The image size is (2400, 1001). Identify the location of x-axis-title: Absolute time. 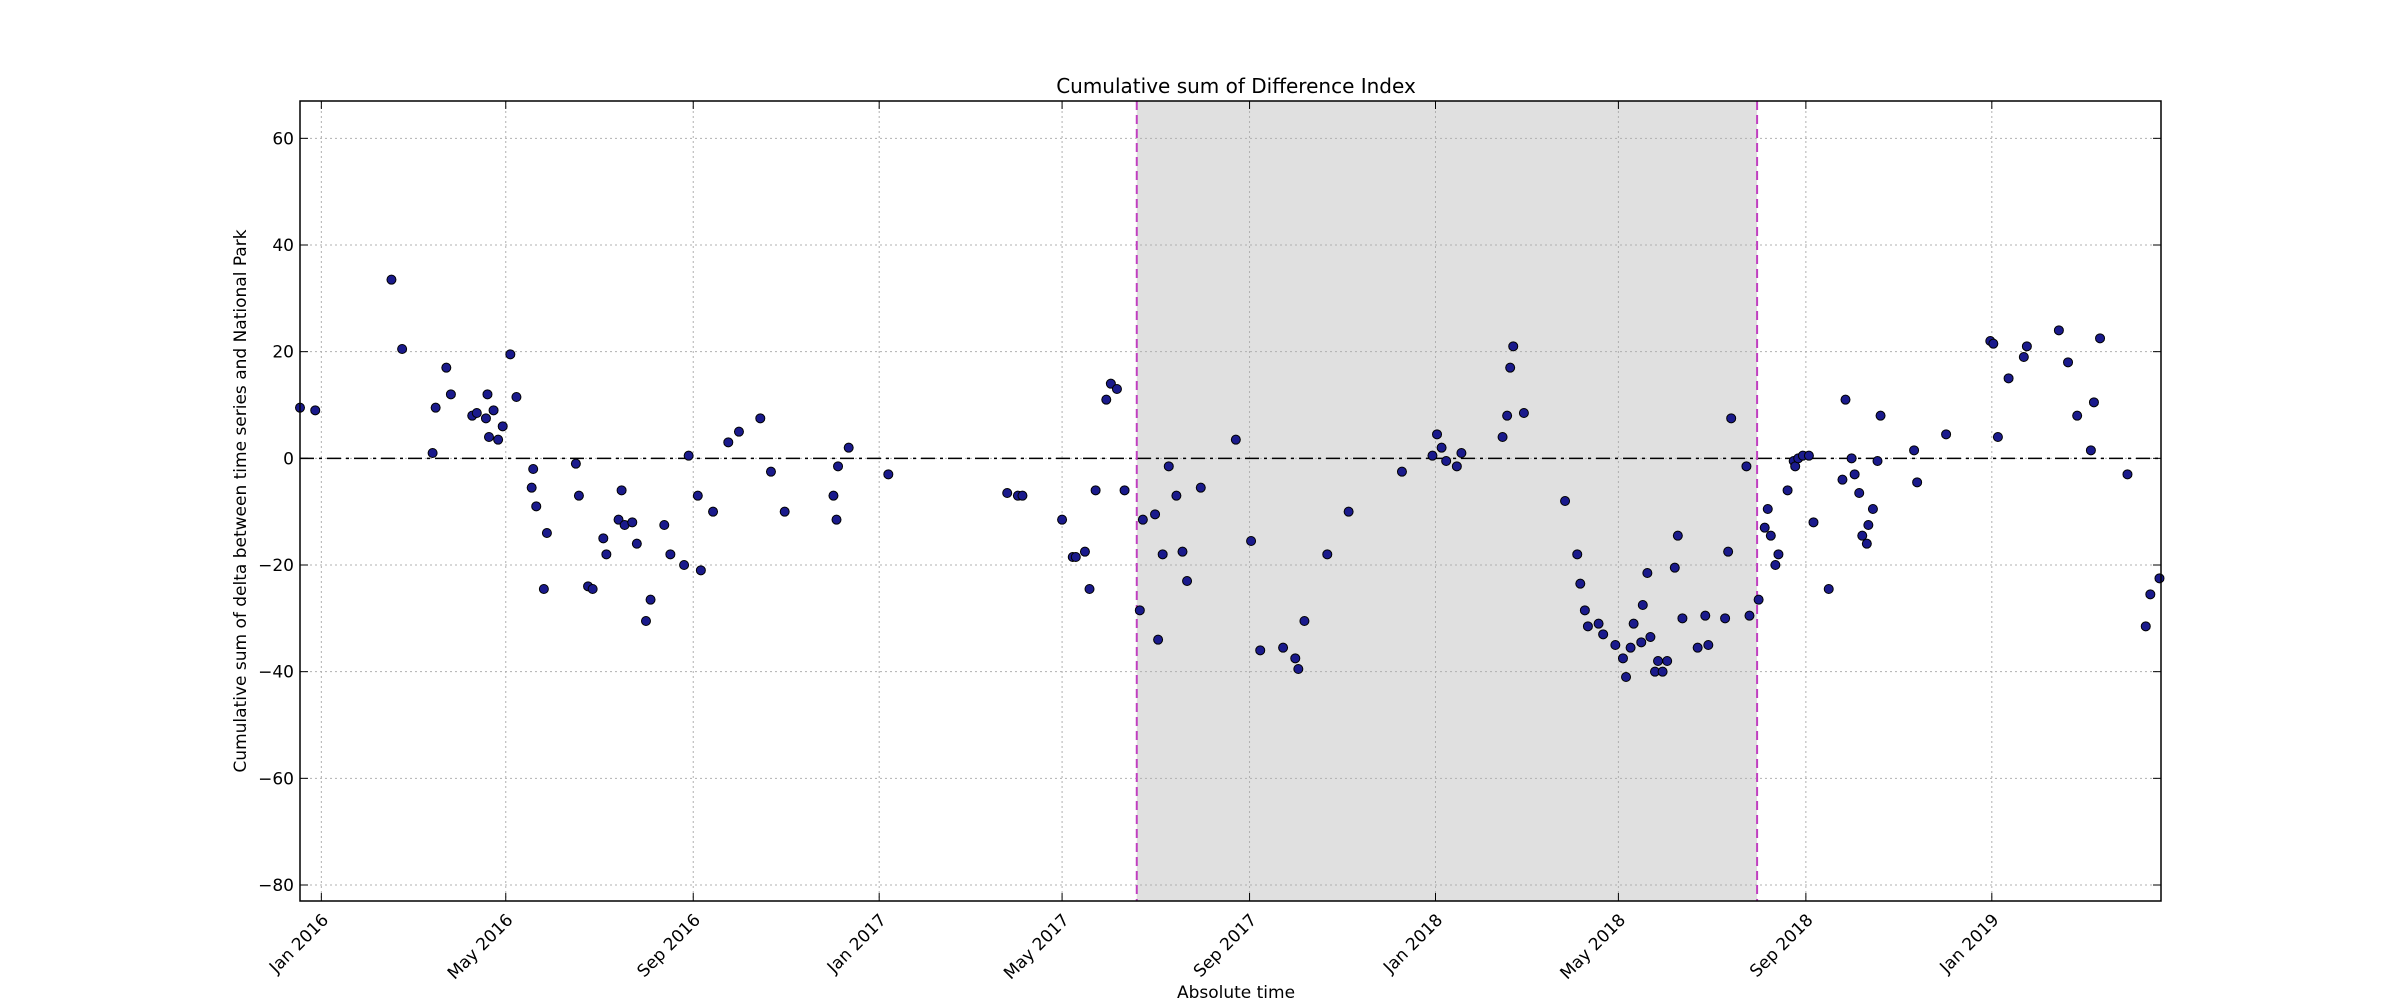
(1236, 992).